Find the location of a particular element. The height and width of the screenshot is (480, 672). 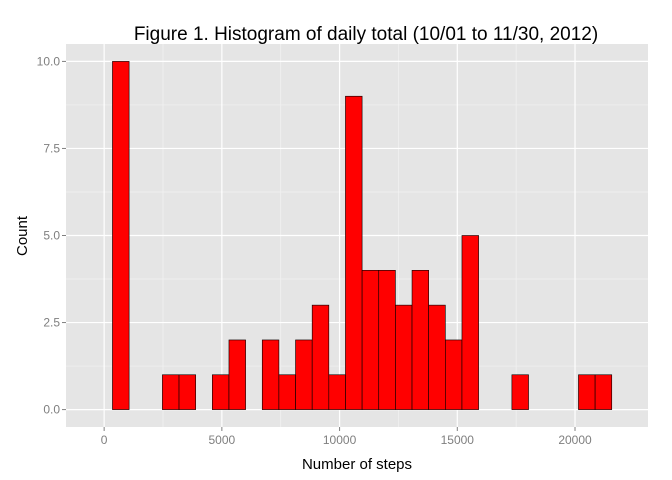

y-axis-ticks: 0.0 2.5 5.0 7.5 10.0 is located at coordinates (51, 235).